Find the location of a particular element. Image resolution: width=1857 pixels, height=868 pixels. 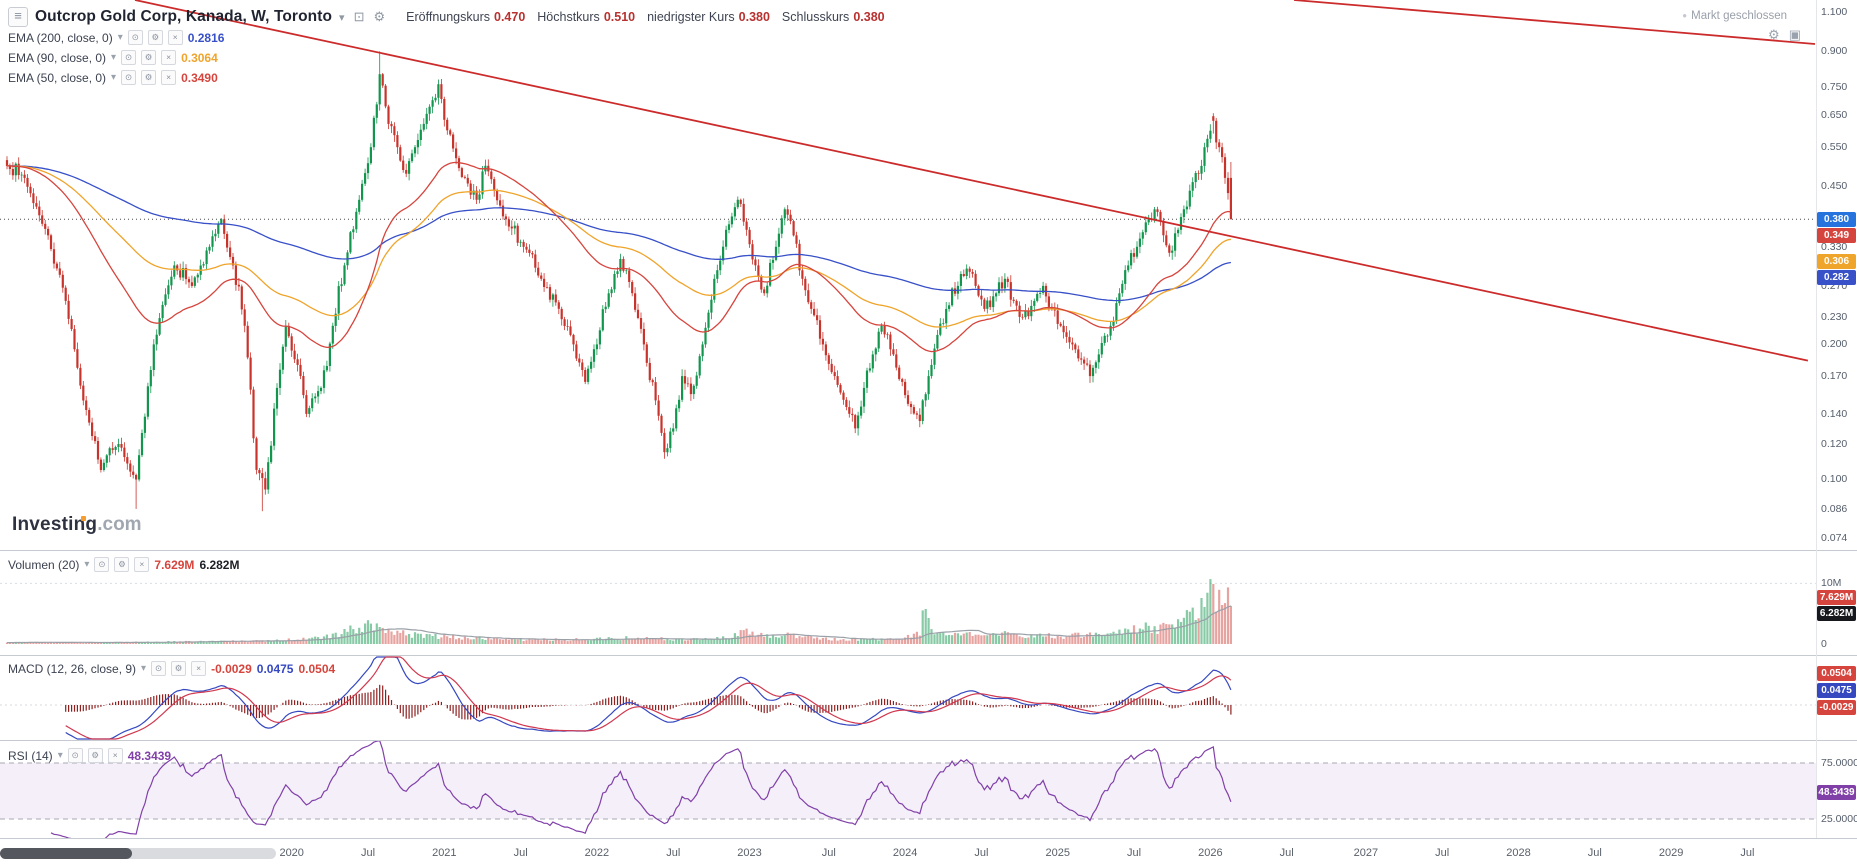

scrollbar-thumb is located at coordinates (66, 853).